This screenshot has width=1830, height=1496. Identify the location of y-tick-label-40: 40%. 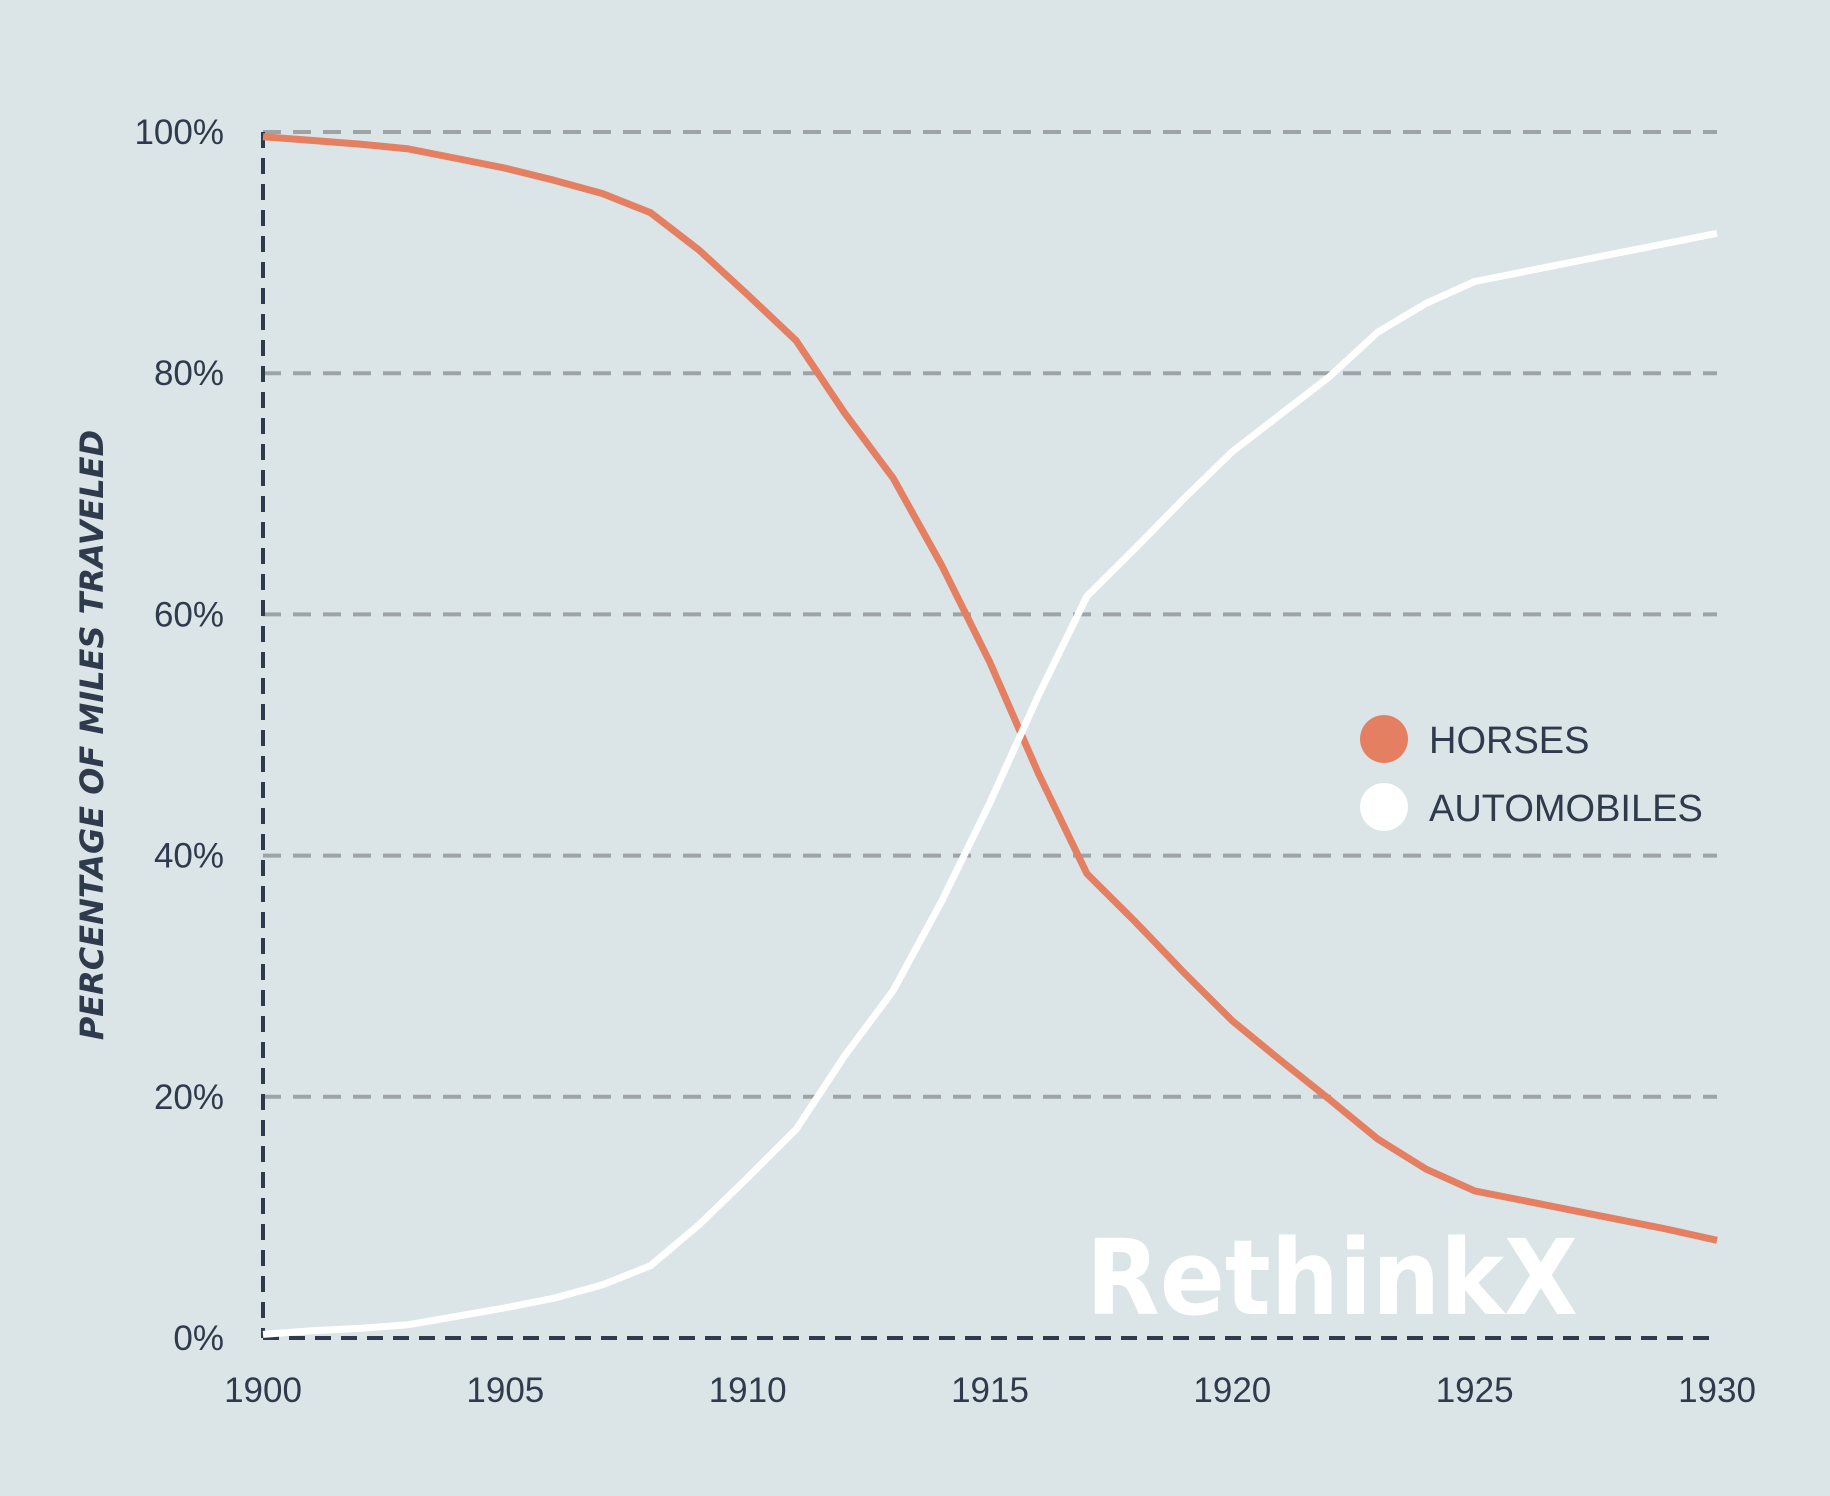
(189, 856).